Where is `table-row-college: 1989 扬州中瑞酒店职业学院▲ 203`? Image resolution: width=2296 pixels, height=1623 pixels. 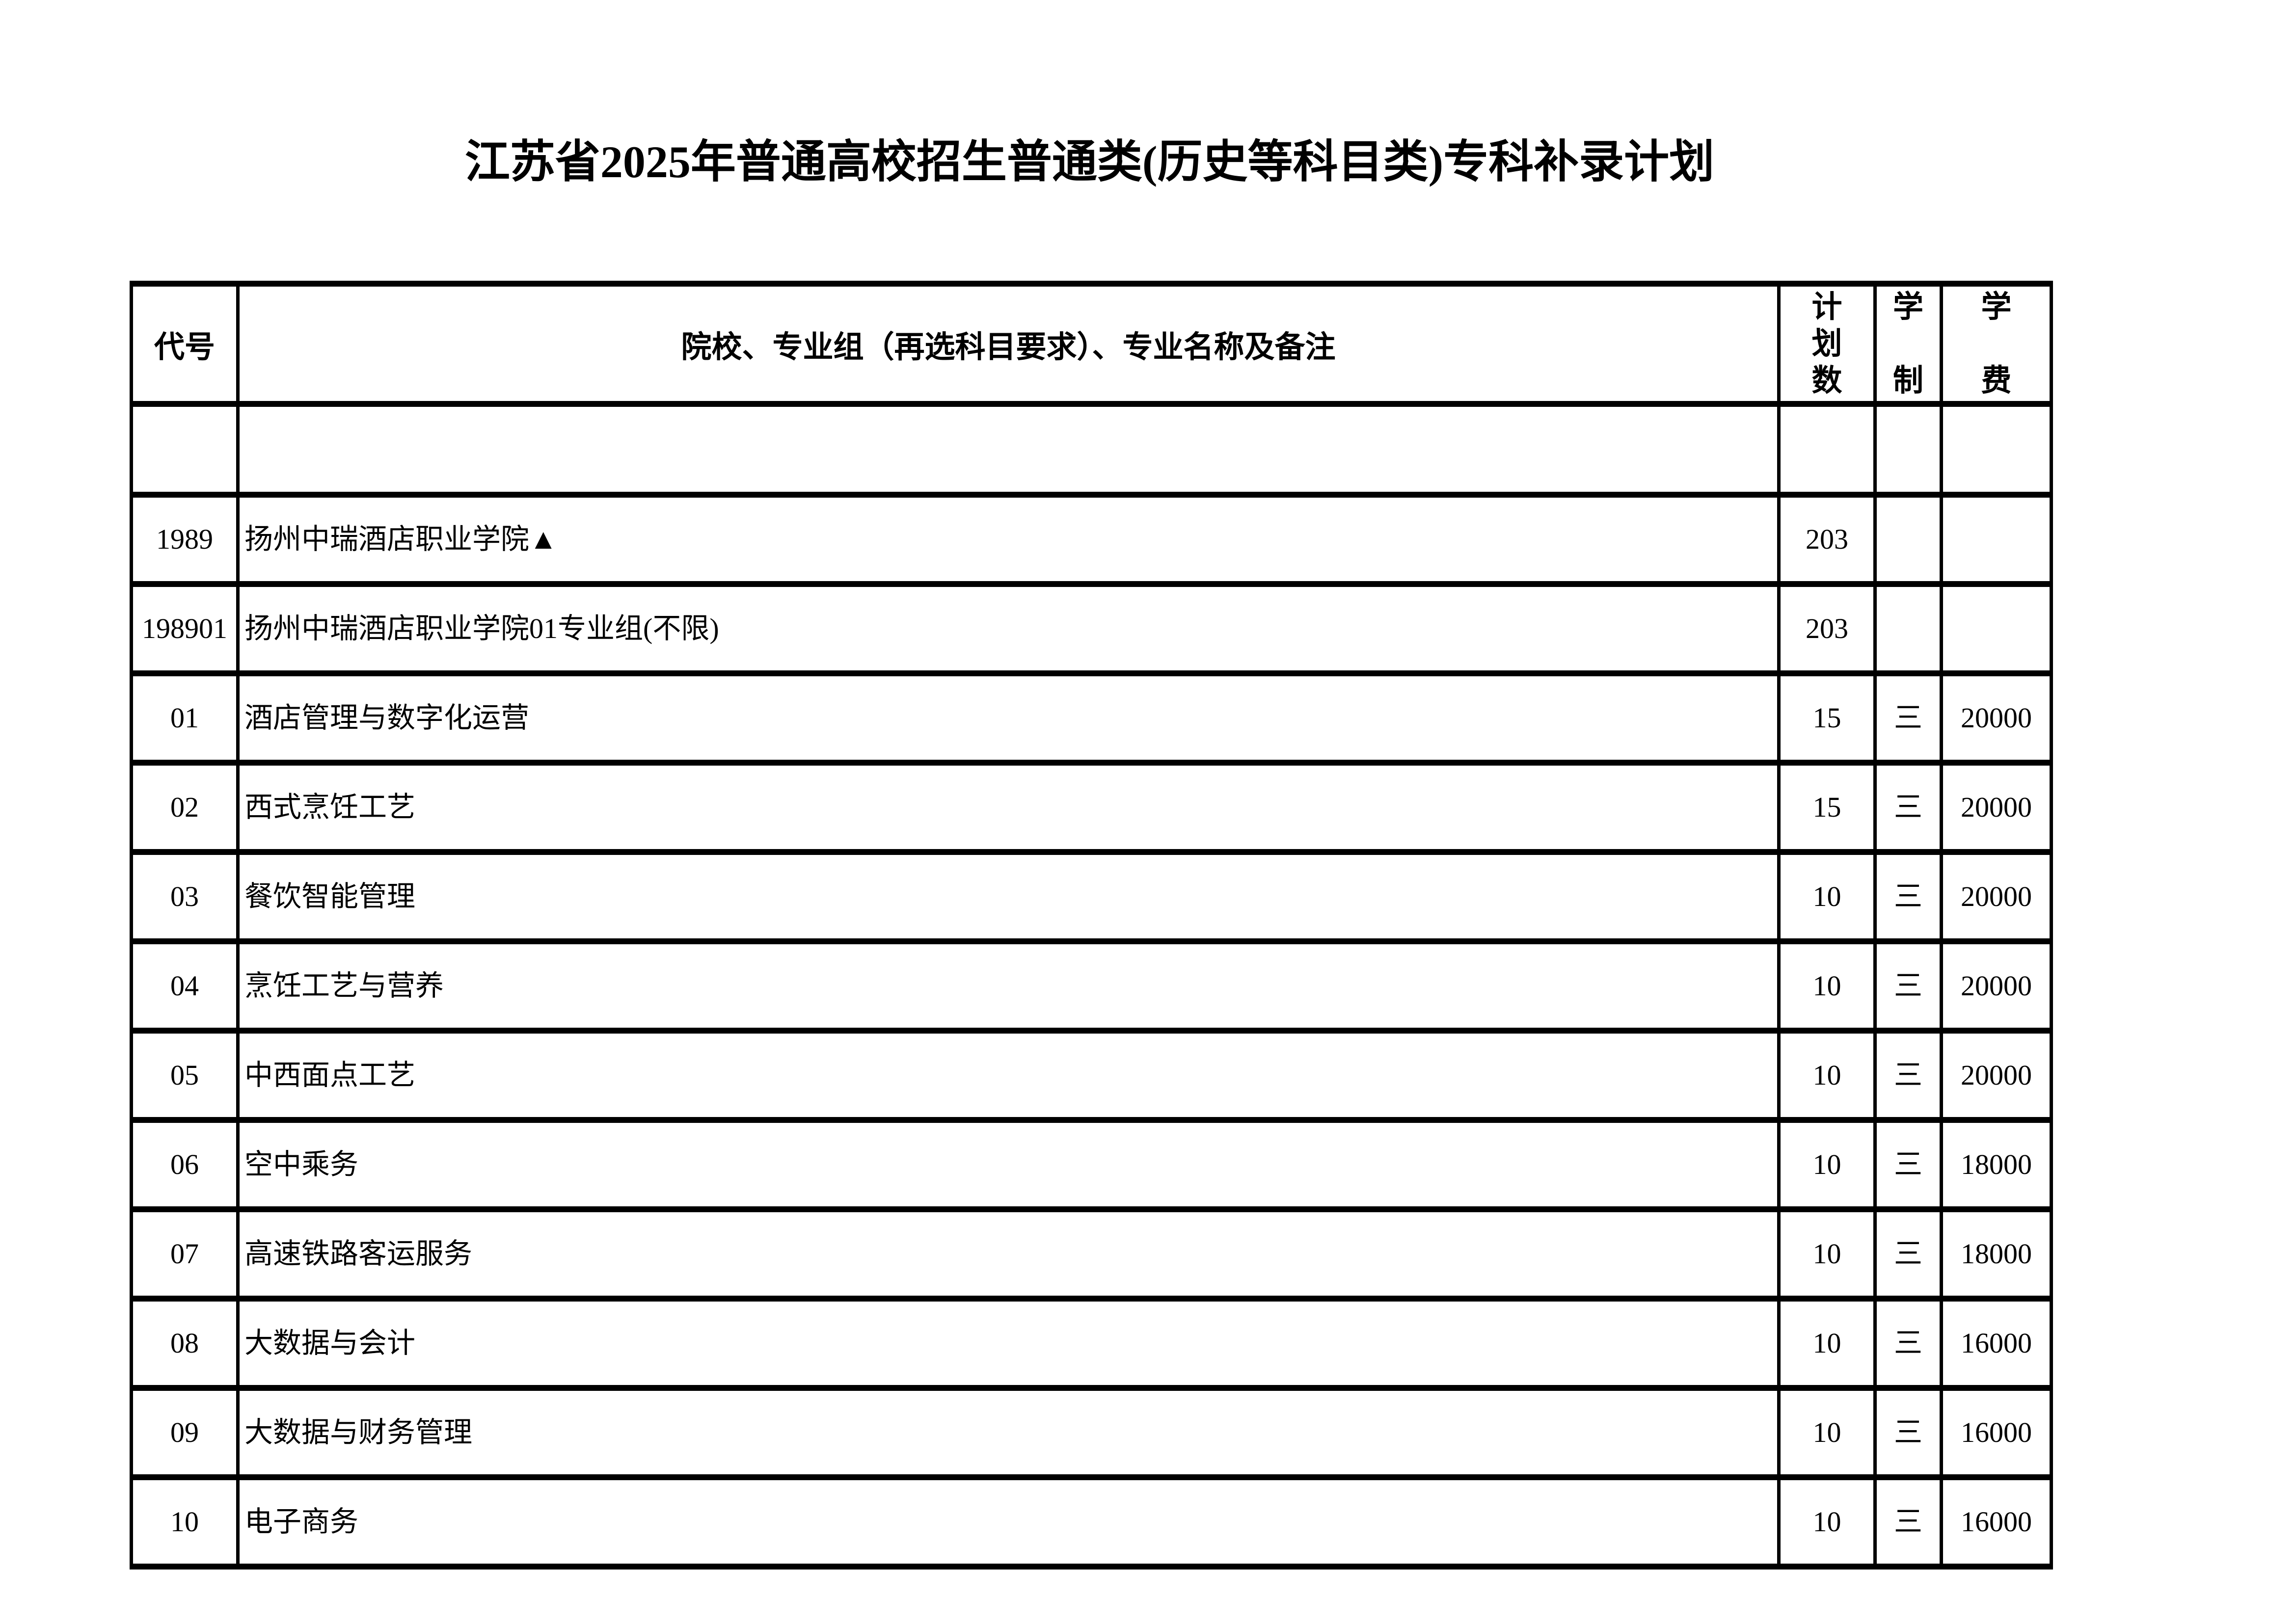
table-row-college: 1989 扬州中瑞酒店职业学院▲ 203 is located at coordinates (1091, 539).